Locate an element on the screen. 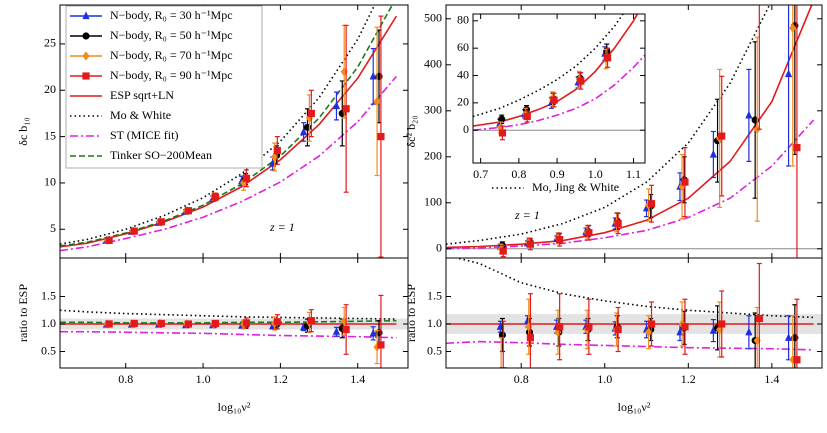 The image size is (827, 433). y-tick-label: 400 is located at coordinates (433, 64).